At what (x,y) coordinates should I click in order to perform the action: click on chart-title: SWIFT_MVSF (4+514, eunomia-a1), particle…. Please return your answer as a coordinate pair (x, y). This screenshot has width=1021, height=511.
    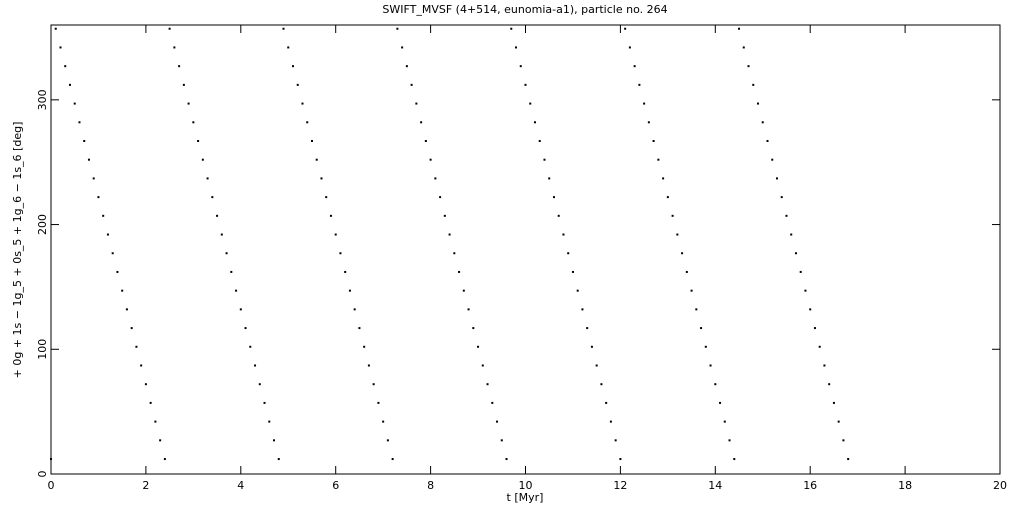
    Looking at the image, I should click on (524, 9).